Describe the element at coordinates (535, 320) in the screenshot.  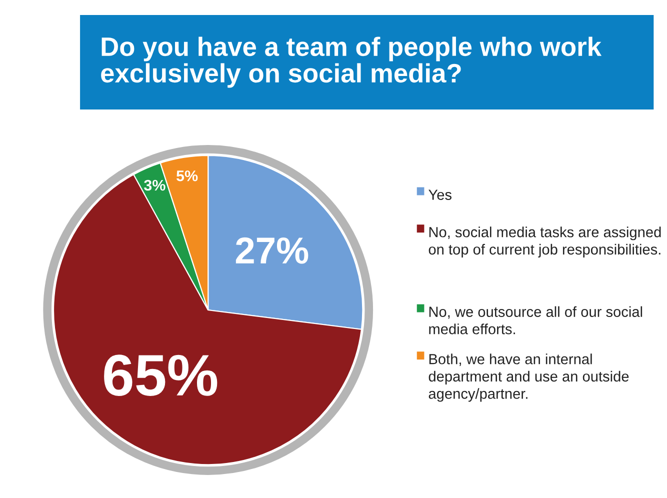
I see `legend-label: No, we outsource all of our social media efforts.` at that location.